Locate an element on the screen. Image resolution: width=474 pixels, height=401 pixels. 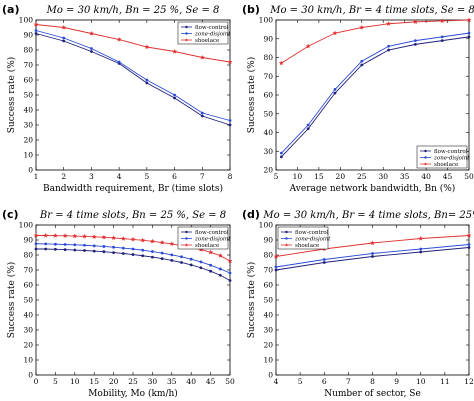
panel-label: (d) is located at coordinates (251, 214).